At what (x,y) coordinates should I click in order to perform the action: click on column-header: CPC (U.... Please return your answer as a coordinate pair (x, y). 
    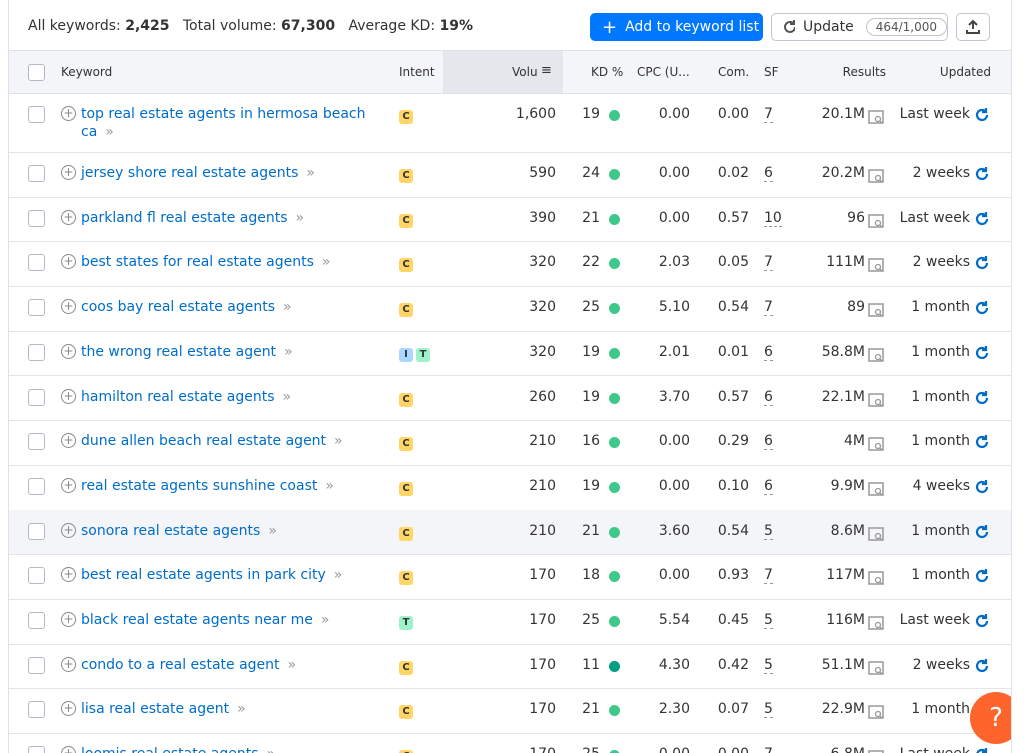
    Looking at the image, I should click on (663, 72).